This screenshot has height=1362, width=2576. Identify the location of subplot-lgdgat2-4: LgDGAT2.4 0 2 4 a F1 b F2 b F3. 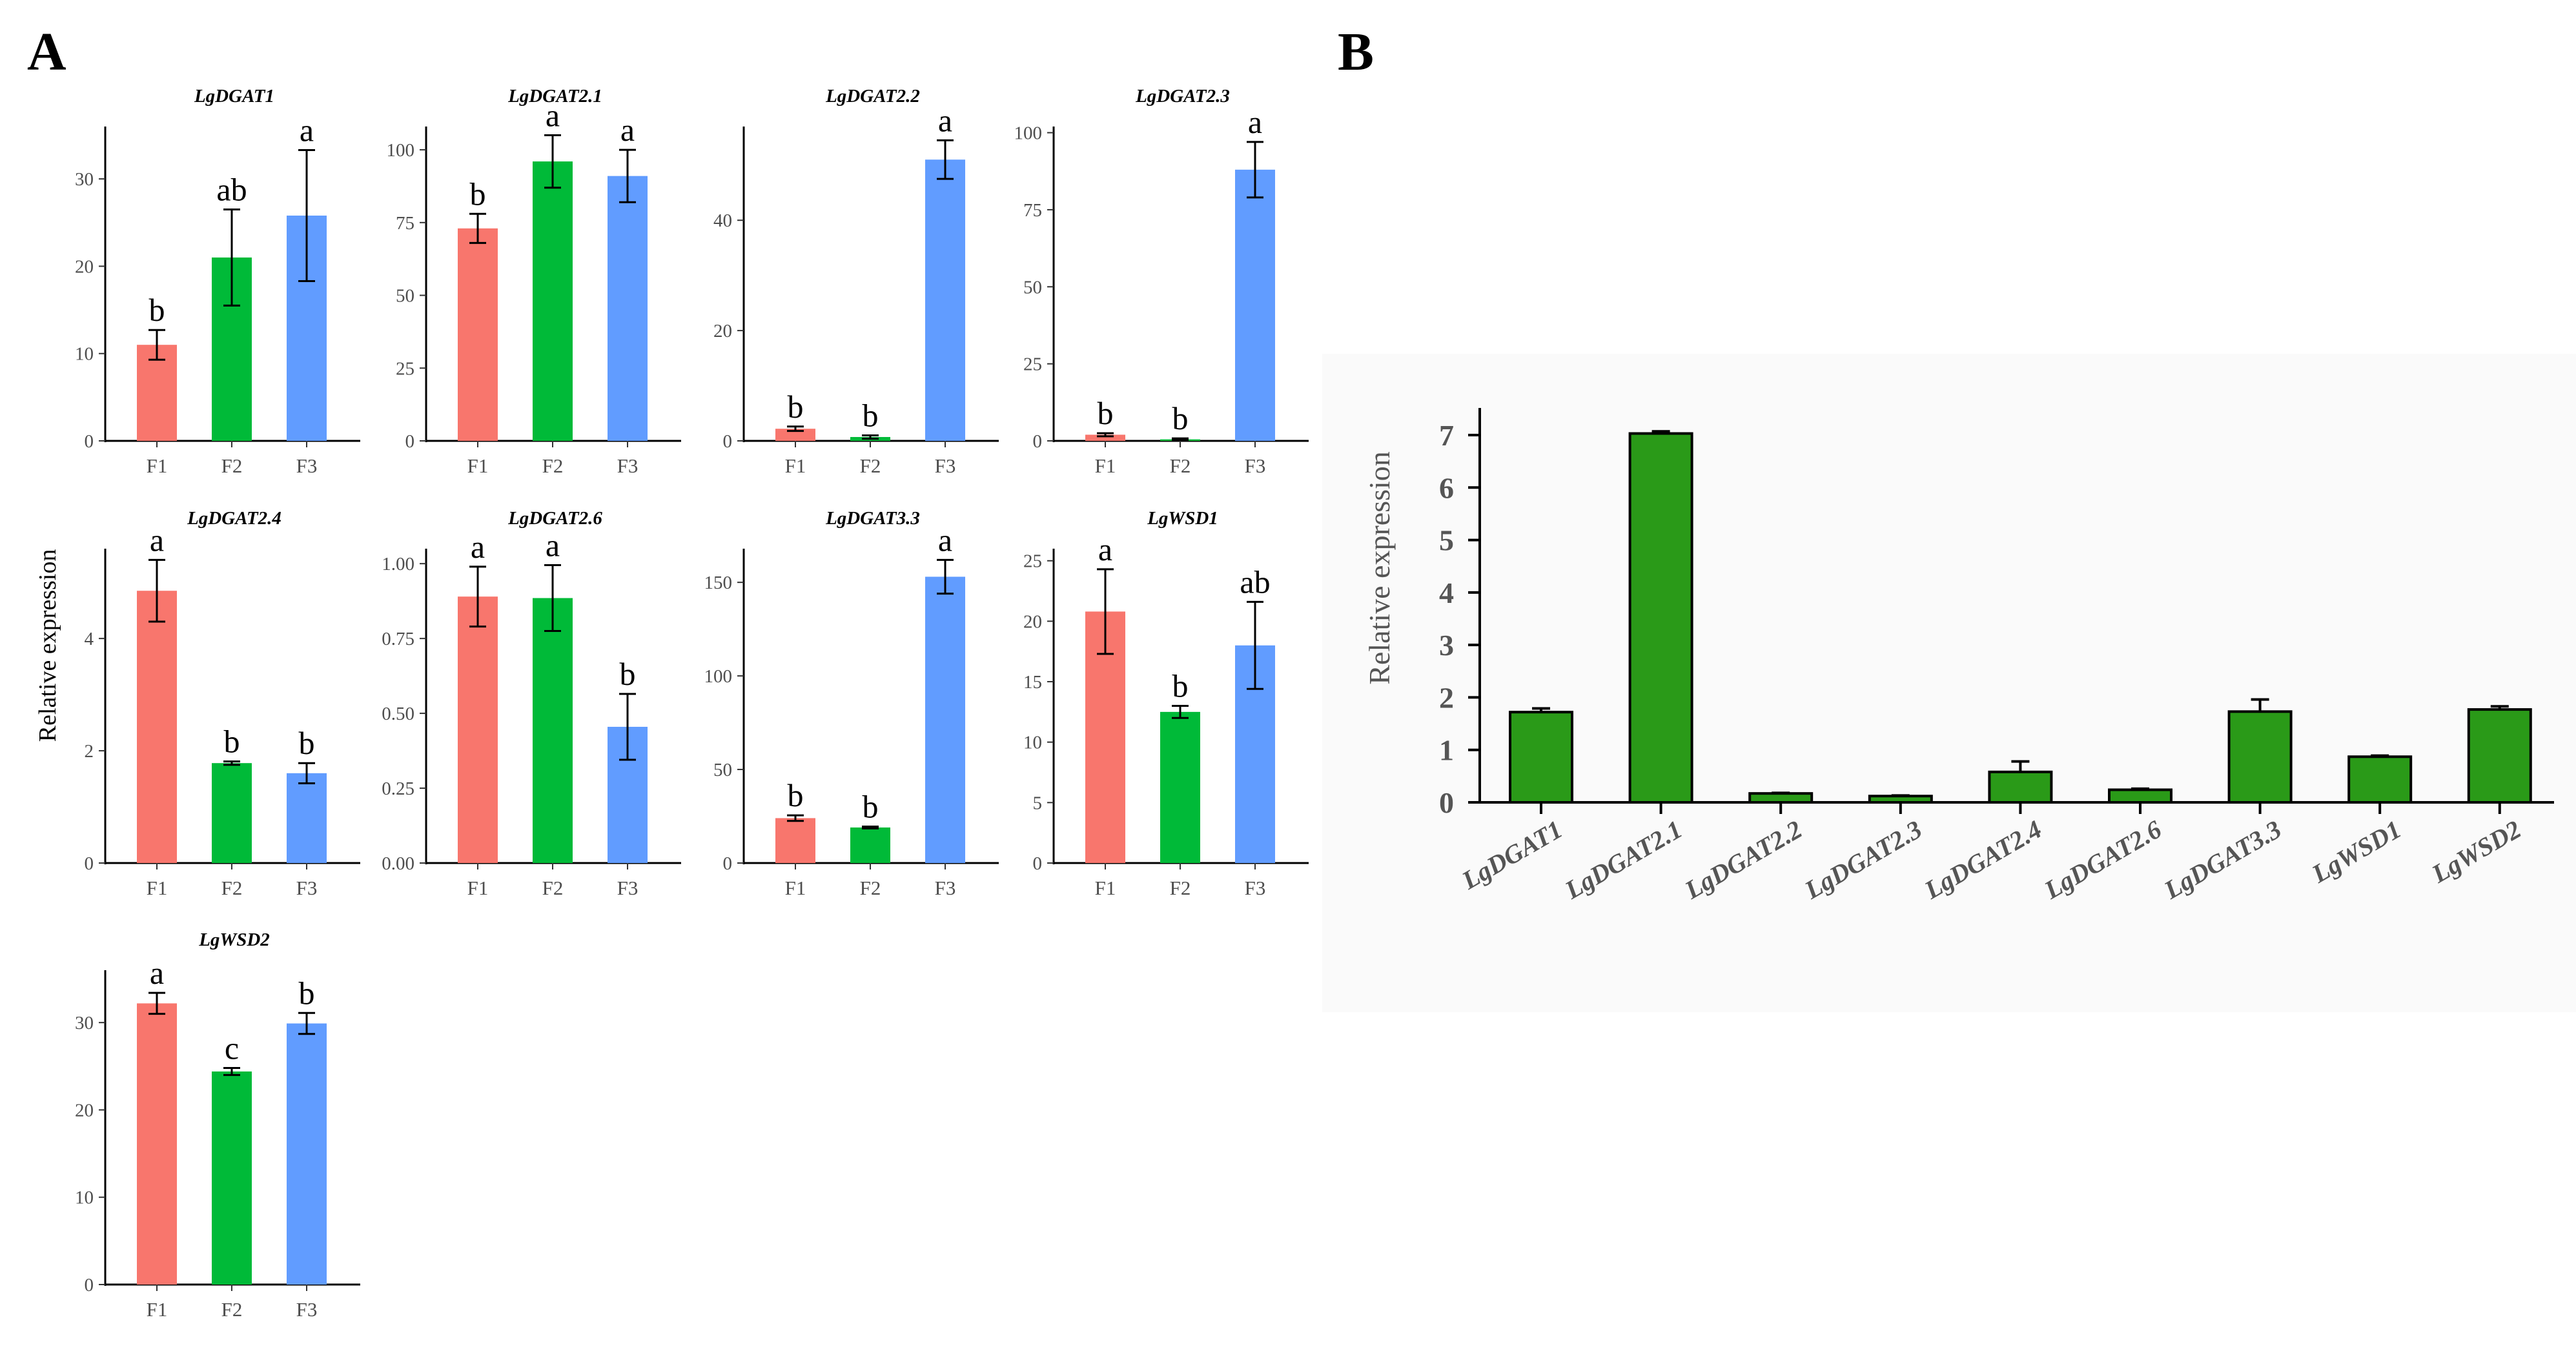
(222, 703).